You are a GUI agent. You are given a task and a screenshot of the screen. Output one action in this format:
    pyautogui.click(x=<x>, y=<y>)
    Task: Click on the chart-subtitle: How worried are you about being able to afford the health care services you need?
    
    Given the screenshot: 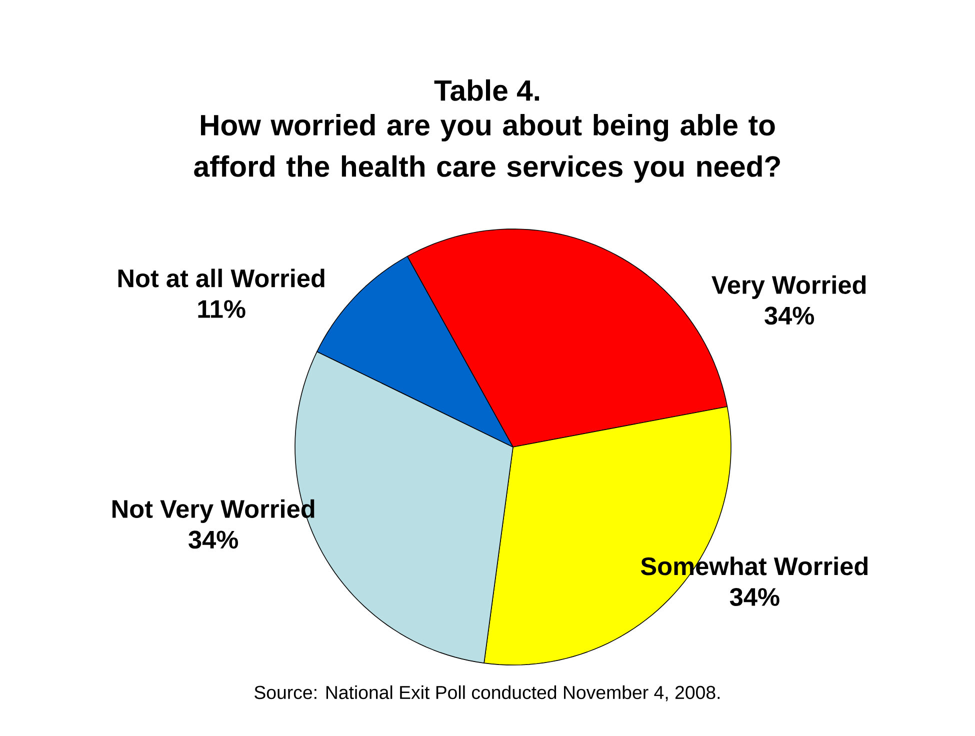 What is the action you would take?
    pyautogui.click(x=487, y=148)
    